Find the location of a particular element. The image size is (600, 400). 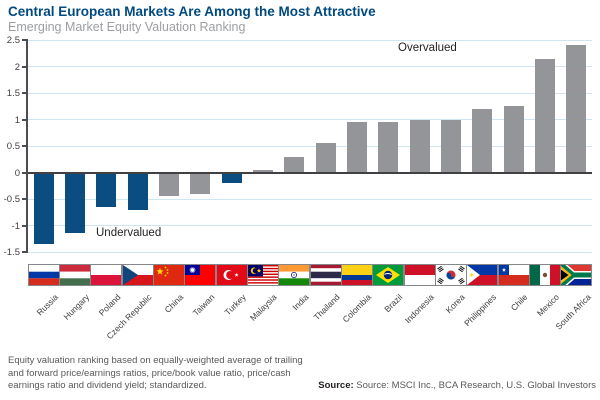

bar-czech-republic is located at coordinates (137, 191).